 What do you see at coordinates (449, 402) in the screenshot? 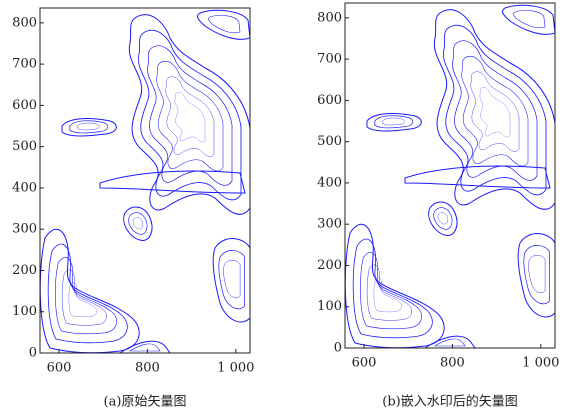
I see `caption: (b)嵌入水印后的矢量图` at bounding box center [449, 402].